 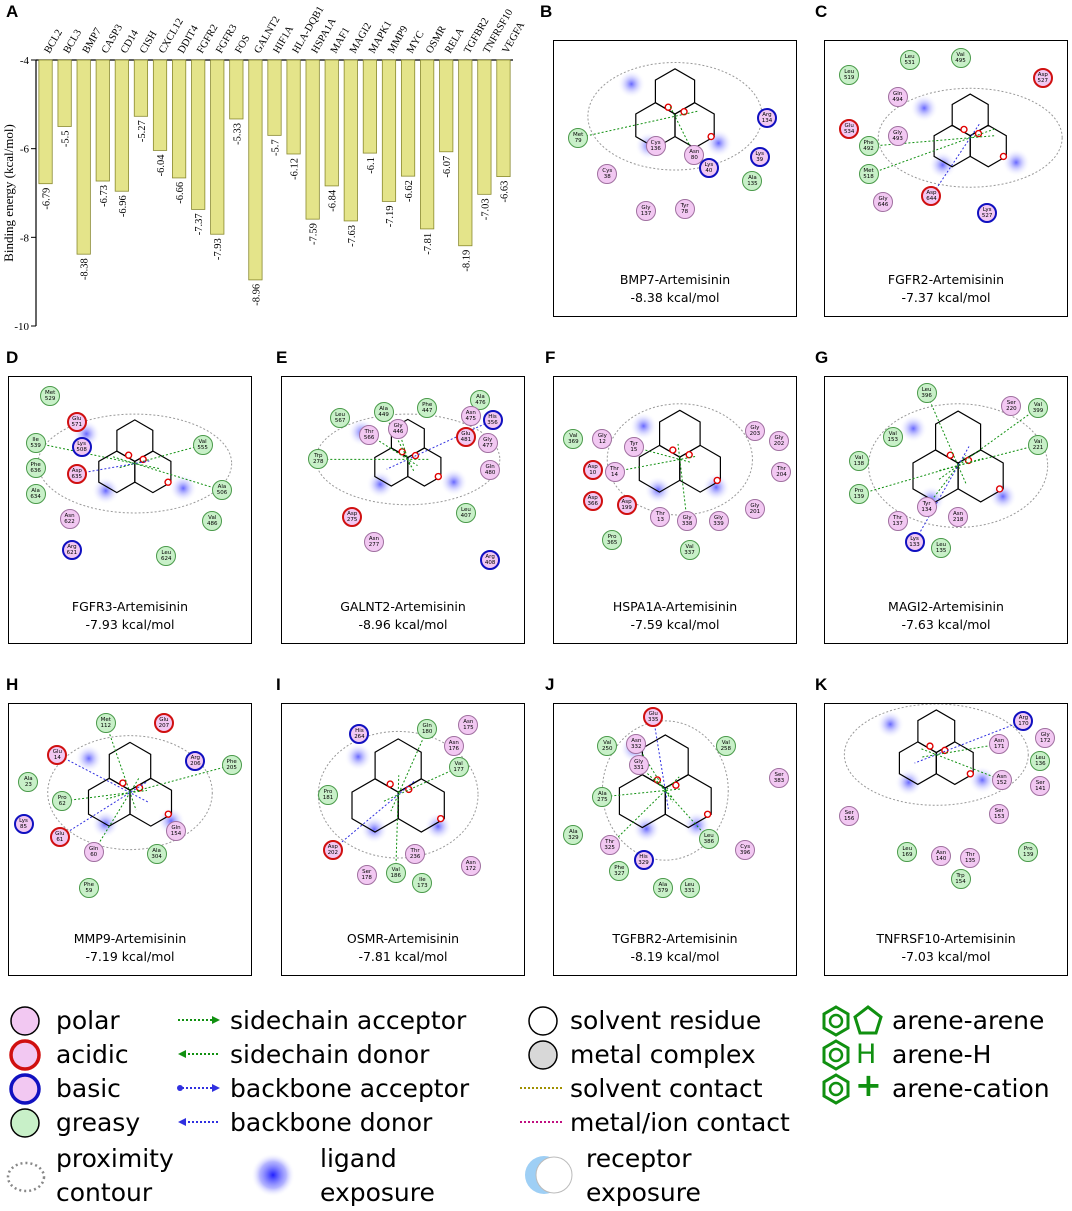 What do you see at coordinates (602, 796) in the screenshot?
I see `residue-ala-275: Ala 275` at bounding box center [602, 796].